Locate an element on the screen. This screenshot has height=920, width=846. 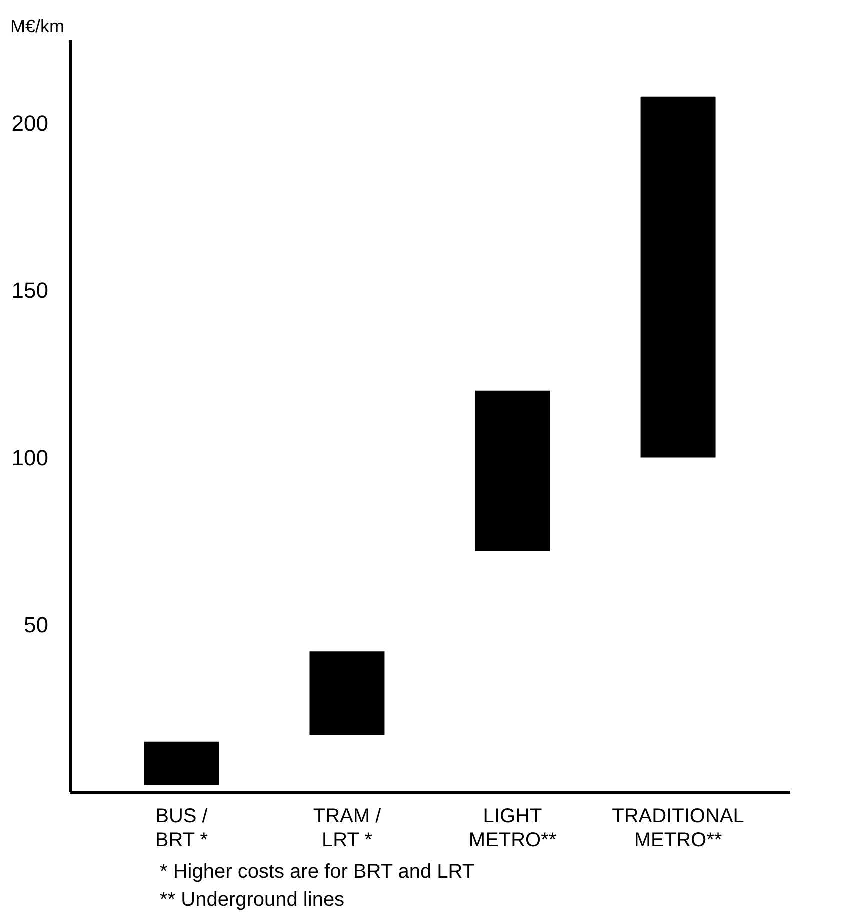
x-tick-label: TRADITIONAL METRO** is located at coordinates (678, 829).